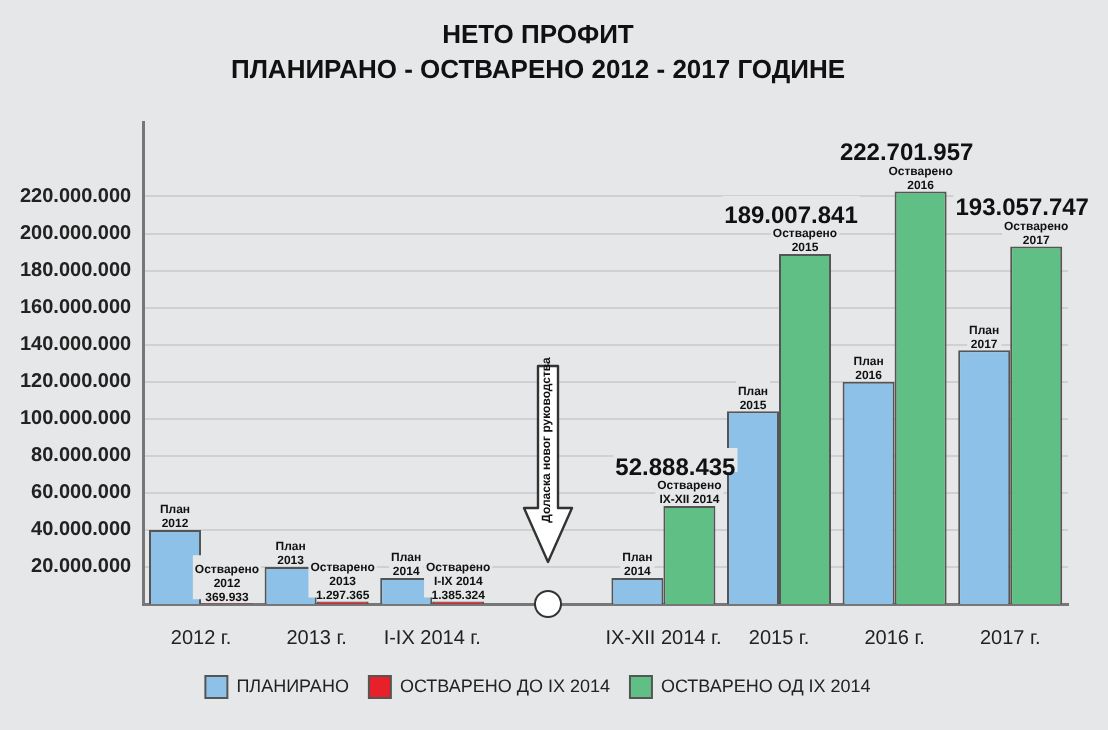 The width and height of the screenshot is (1108, 730). I want to click on x-tick-label: 2017 г., so click(1010, 638).